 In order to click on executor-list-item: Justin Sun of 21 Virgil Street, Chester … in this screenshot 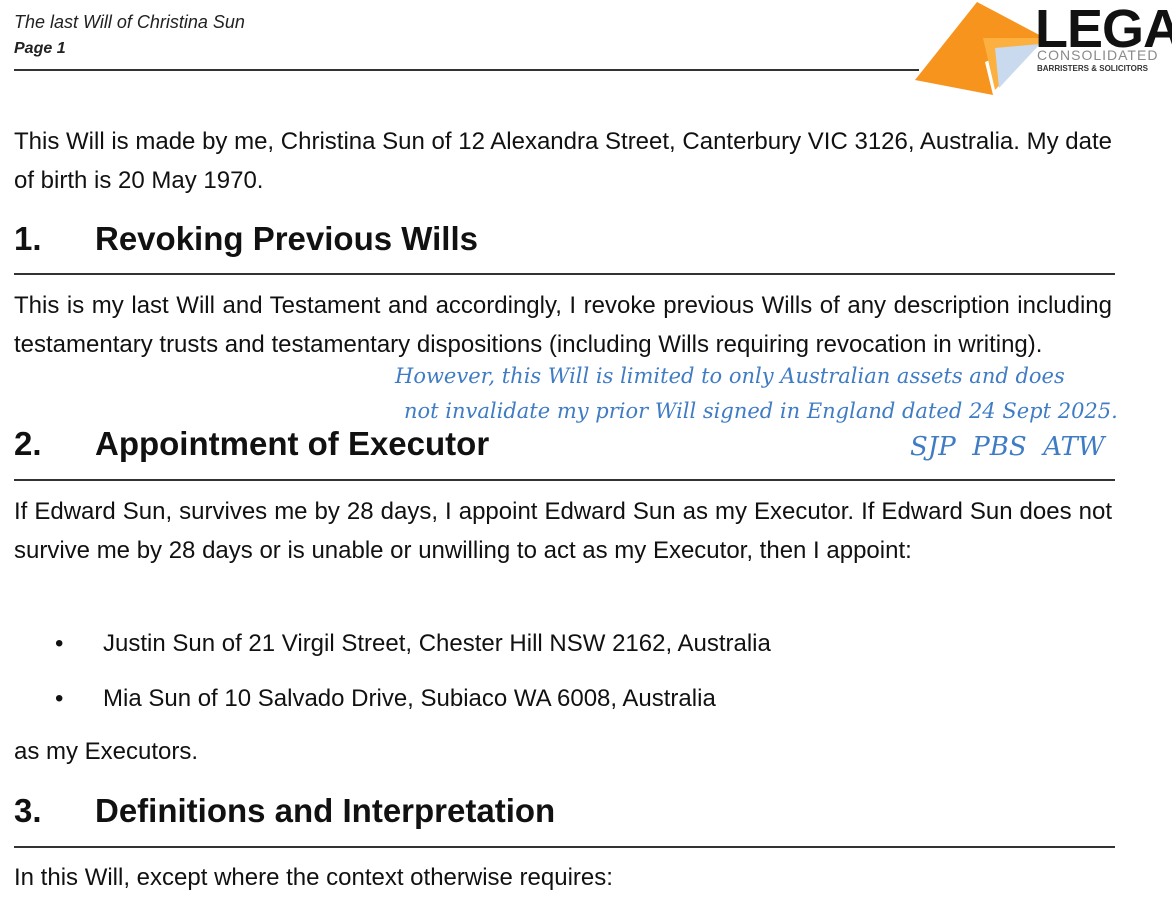, I will do `click(437, 643)`.